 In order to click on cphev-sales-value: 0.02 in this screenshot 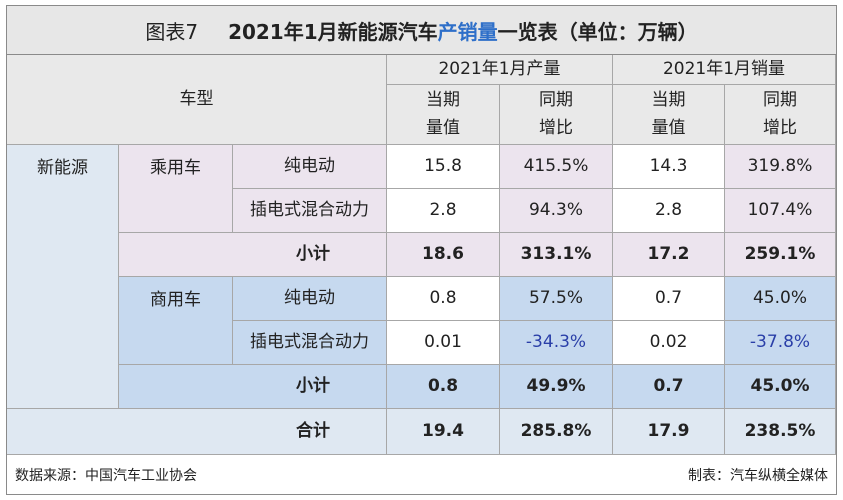, I will do `click(669, 343)`.